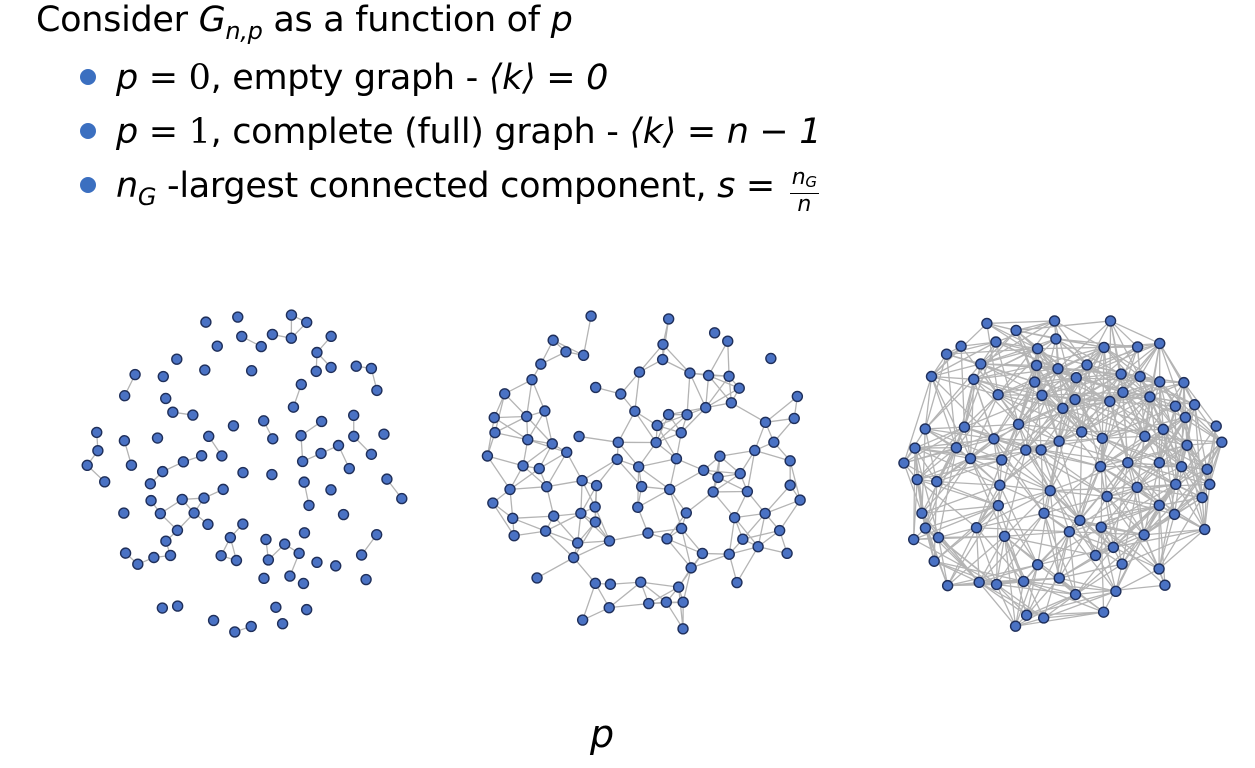 This screenshot has height=768, width=1255. Describe the element at coordinates (548, 78) in the screenshot. I see `bullet-formula: ⟨k⟩ = 0` at that location.